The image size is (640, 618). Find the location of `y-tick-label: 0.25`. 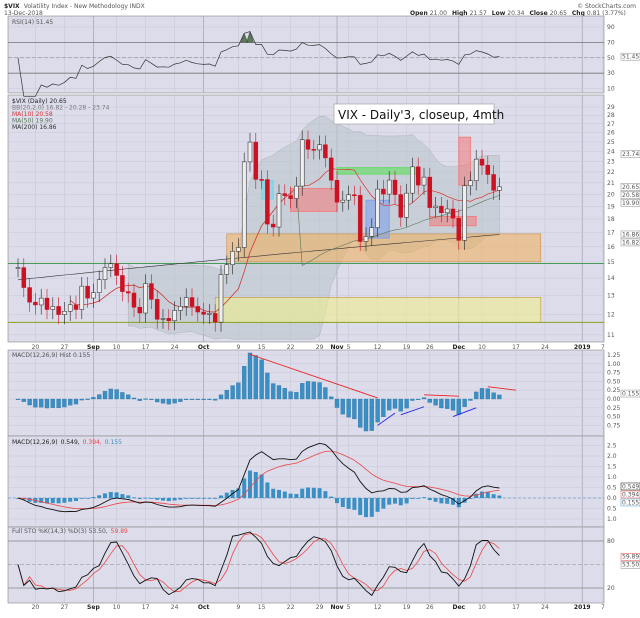

y-tick-label: 0.25 is located at coordinates (614, 408).